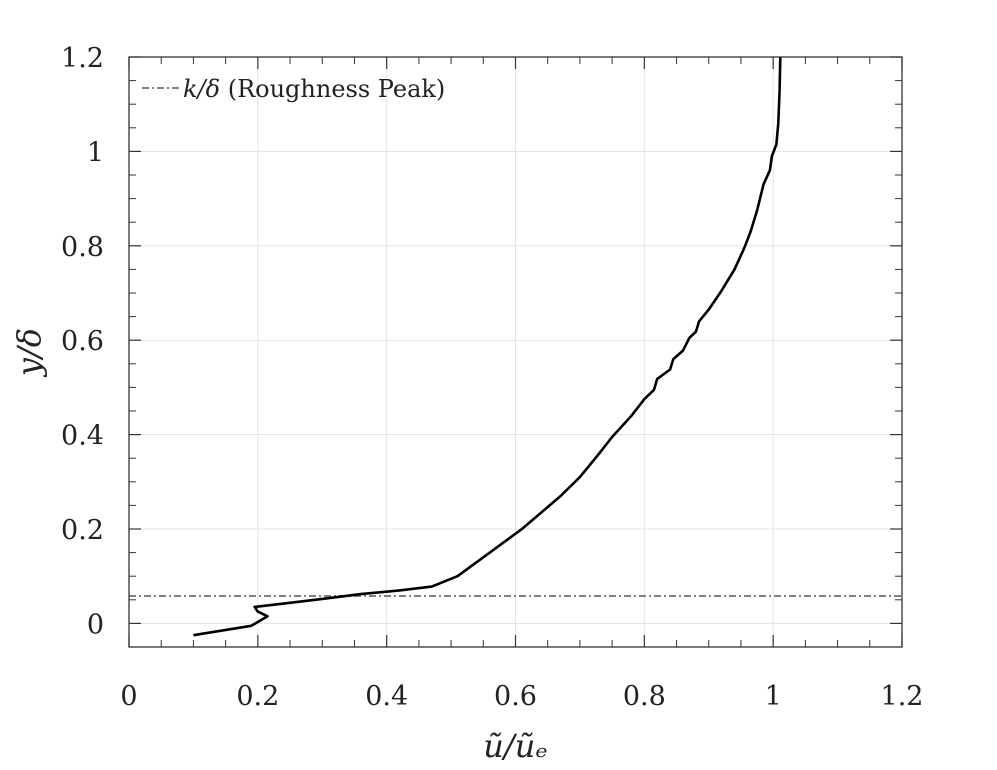 Image resolution: width=997 pixels, height=770 pixels. I want to click on y-tick-labels: 0 0.2 0.4 0.6 0.8 1 1.2, so click(82, 341).